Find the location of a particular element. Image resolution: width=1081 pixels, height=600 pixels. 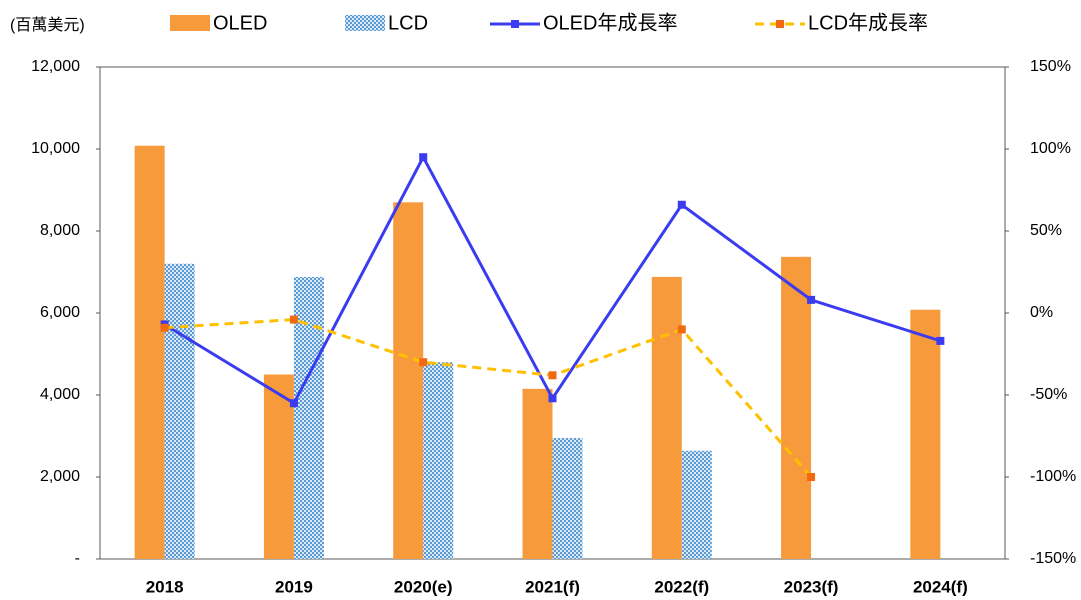

y-tick-label: 2,000 is located at coordinates (60, 476).